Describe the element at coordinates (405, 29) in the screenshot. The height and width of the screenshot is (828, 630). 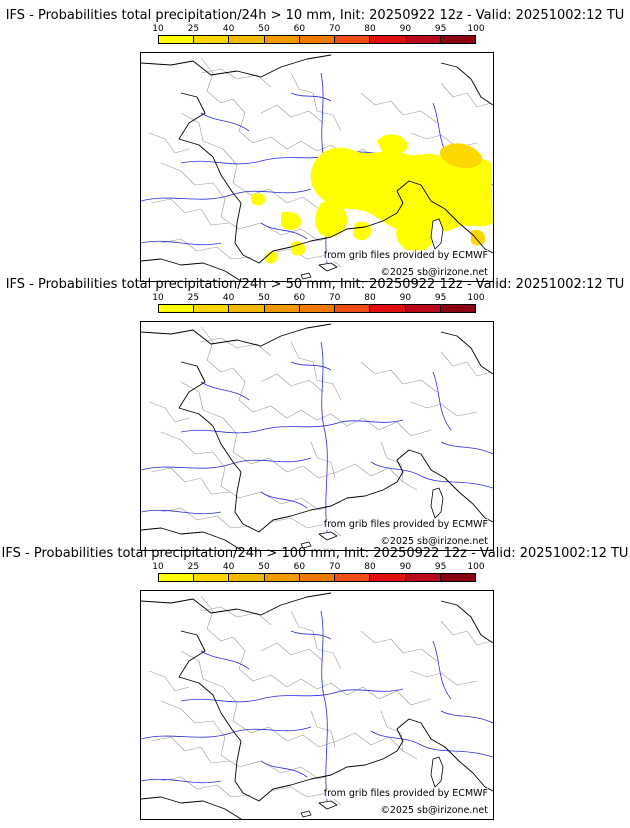
I see `colorbar-tick-label: 90` at that location.